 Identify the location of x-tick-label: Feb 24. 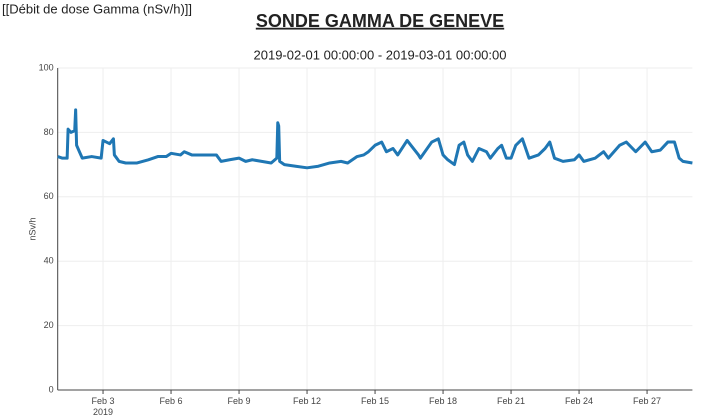
(579, 401).